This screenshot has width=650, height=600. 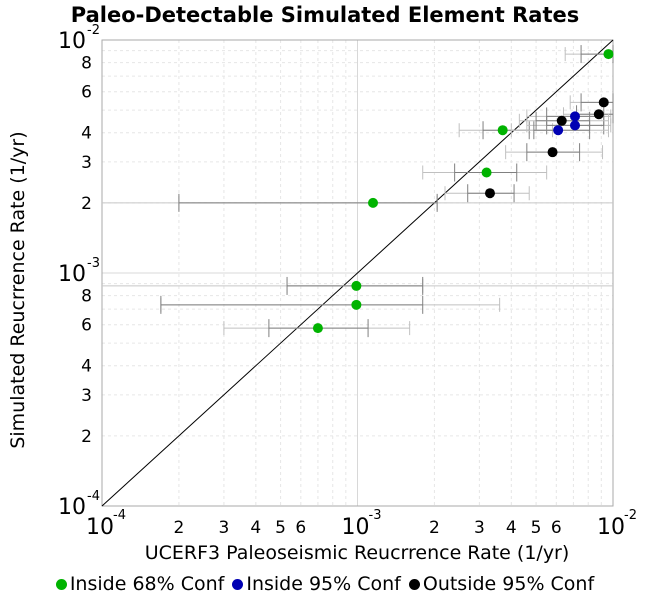 I want to click on chart-title: Paleo-Detectable Simulated Element Rates, so click(x=325, y=15).